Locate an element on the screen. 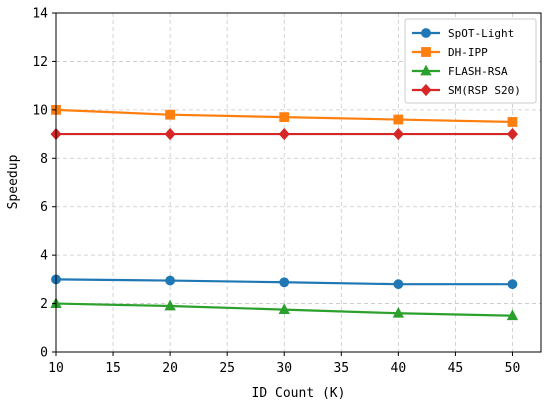  y-tick-label: 2 is located at coordinates (44, 304).